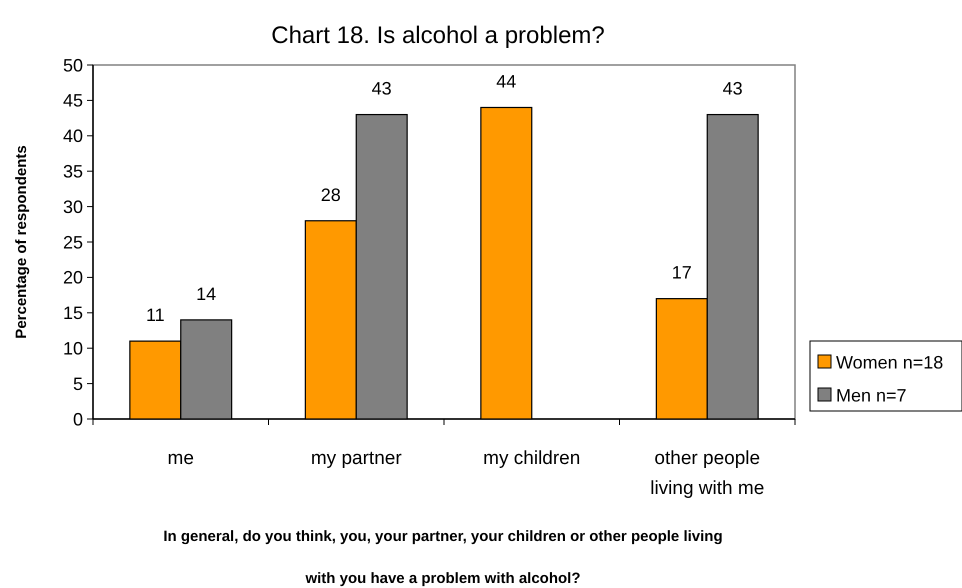 This screenshot has height=588, width=962. What do you see at coordinates (72, 100) in the screenshot?
I see `y-tick-label: 45` at bounding box center [72, 100].